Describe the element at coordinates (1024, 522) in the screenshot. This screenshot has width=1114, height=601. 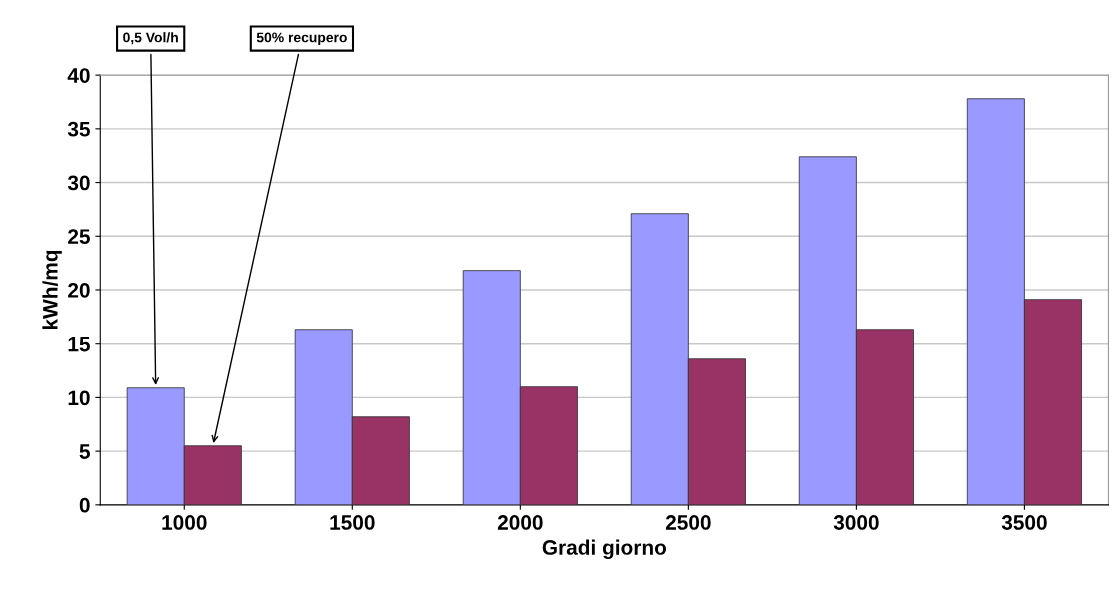
I see `x-tick-label: 3500` at that location.